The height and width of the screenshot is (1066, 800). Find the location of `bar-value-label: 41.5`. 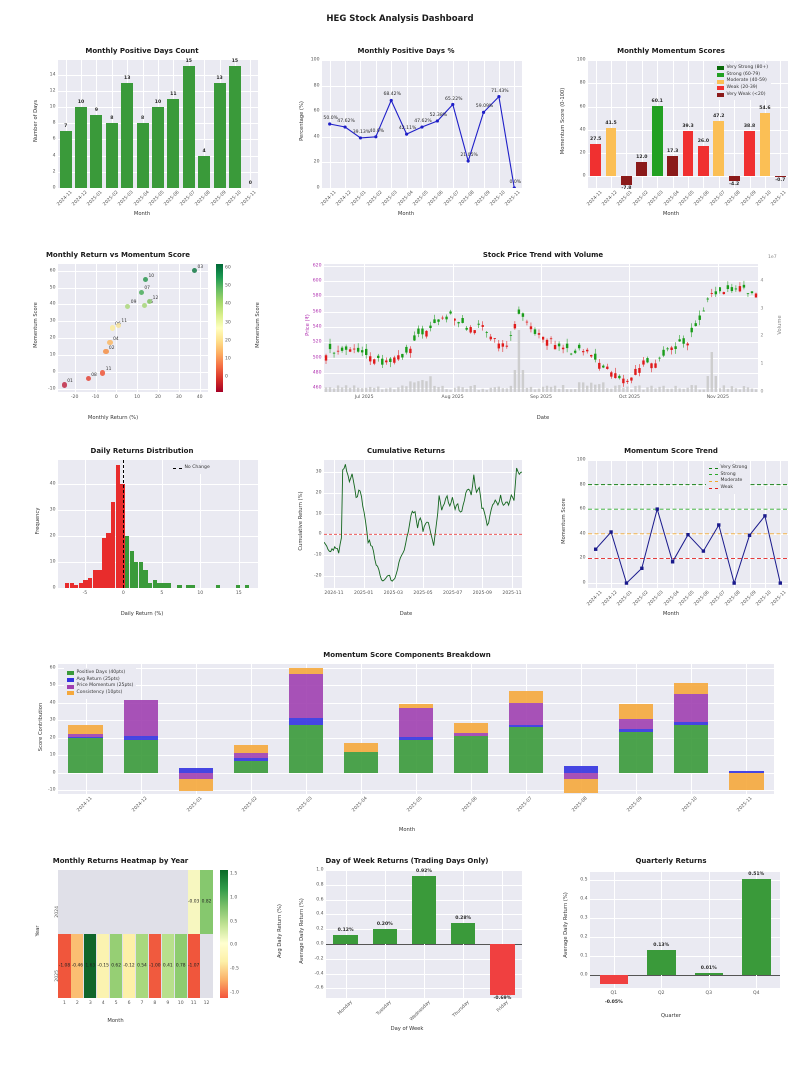

bar-value-label: 41.5 is located at coordinates (611, 124).